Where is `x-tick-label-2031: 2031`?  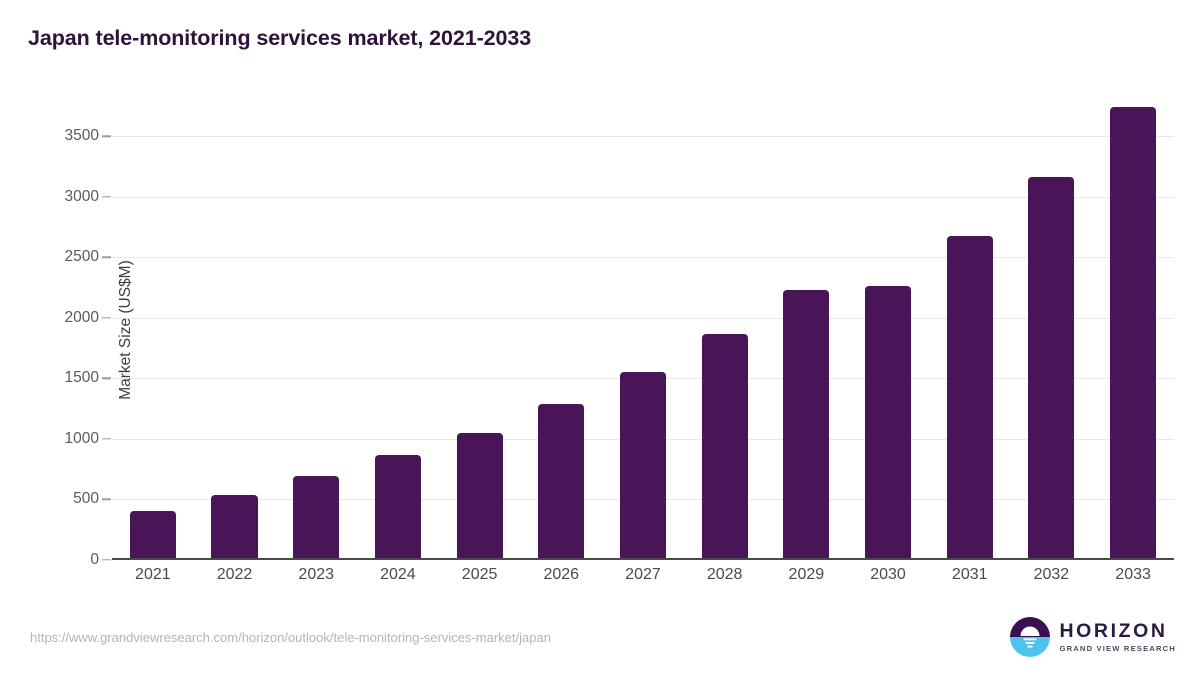 x-tick-label-2031: 2031 is located at coordinates (969, 574).